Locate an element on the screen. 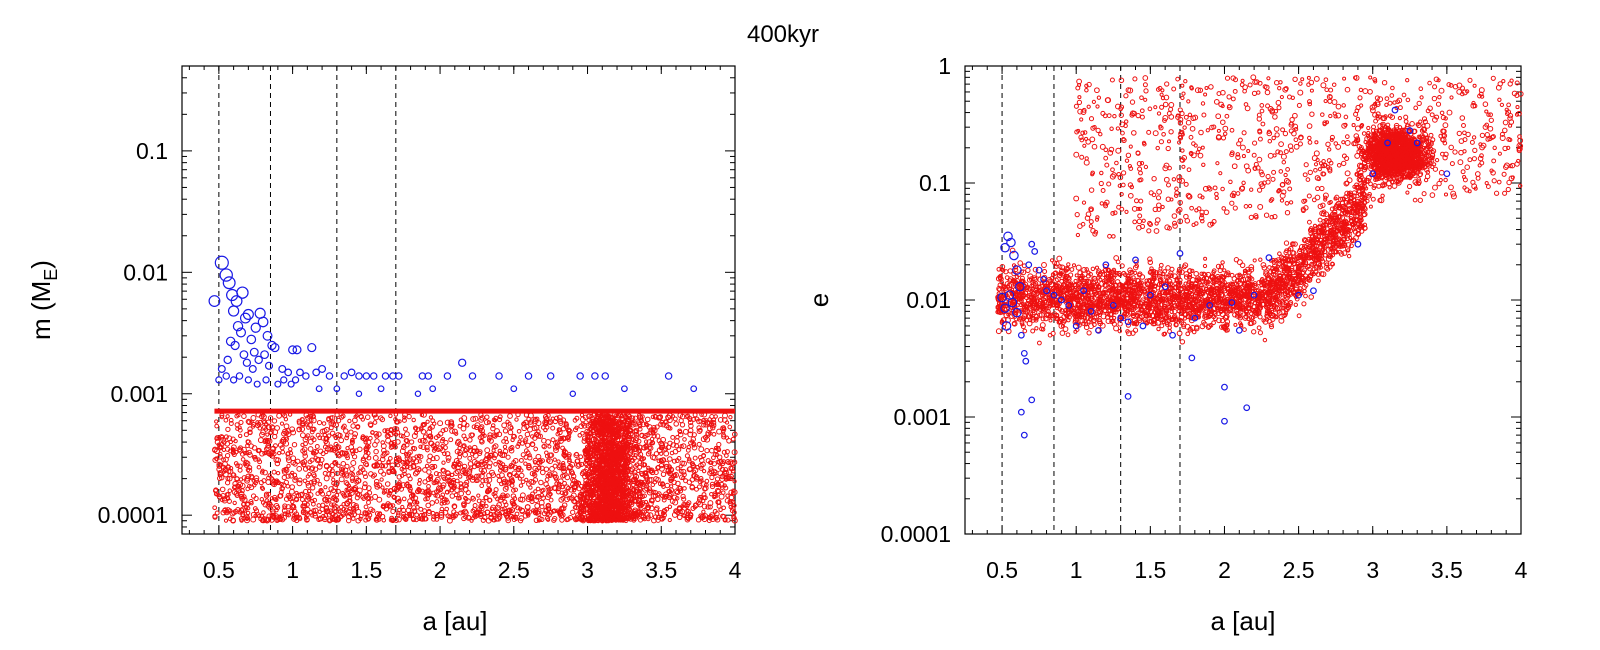 This screenshot has height=650, width=1600. eccentricity-panel-y-axis-label: e is located at coordinates (819, 300).